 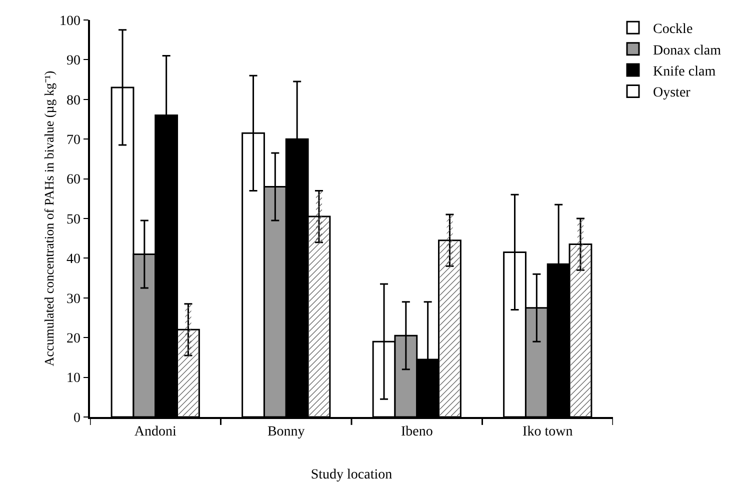 What do you see at coordinates (73, 61) in the screenshot?
I see `y-tick-label: 90` at bounding box center [73, 61].